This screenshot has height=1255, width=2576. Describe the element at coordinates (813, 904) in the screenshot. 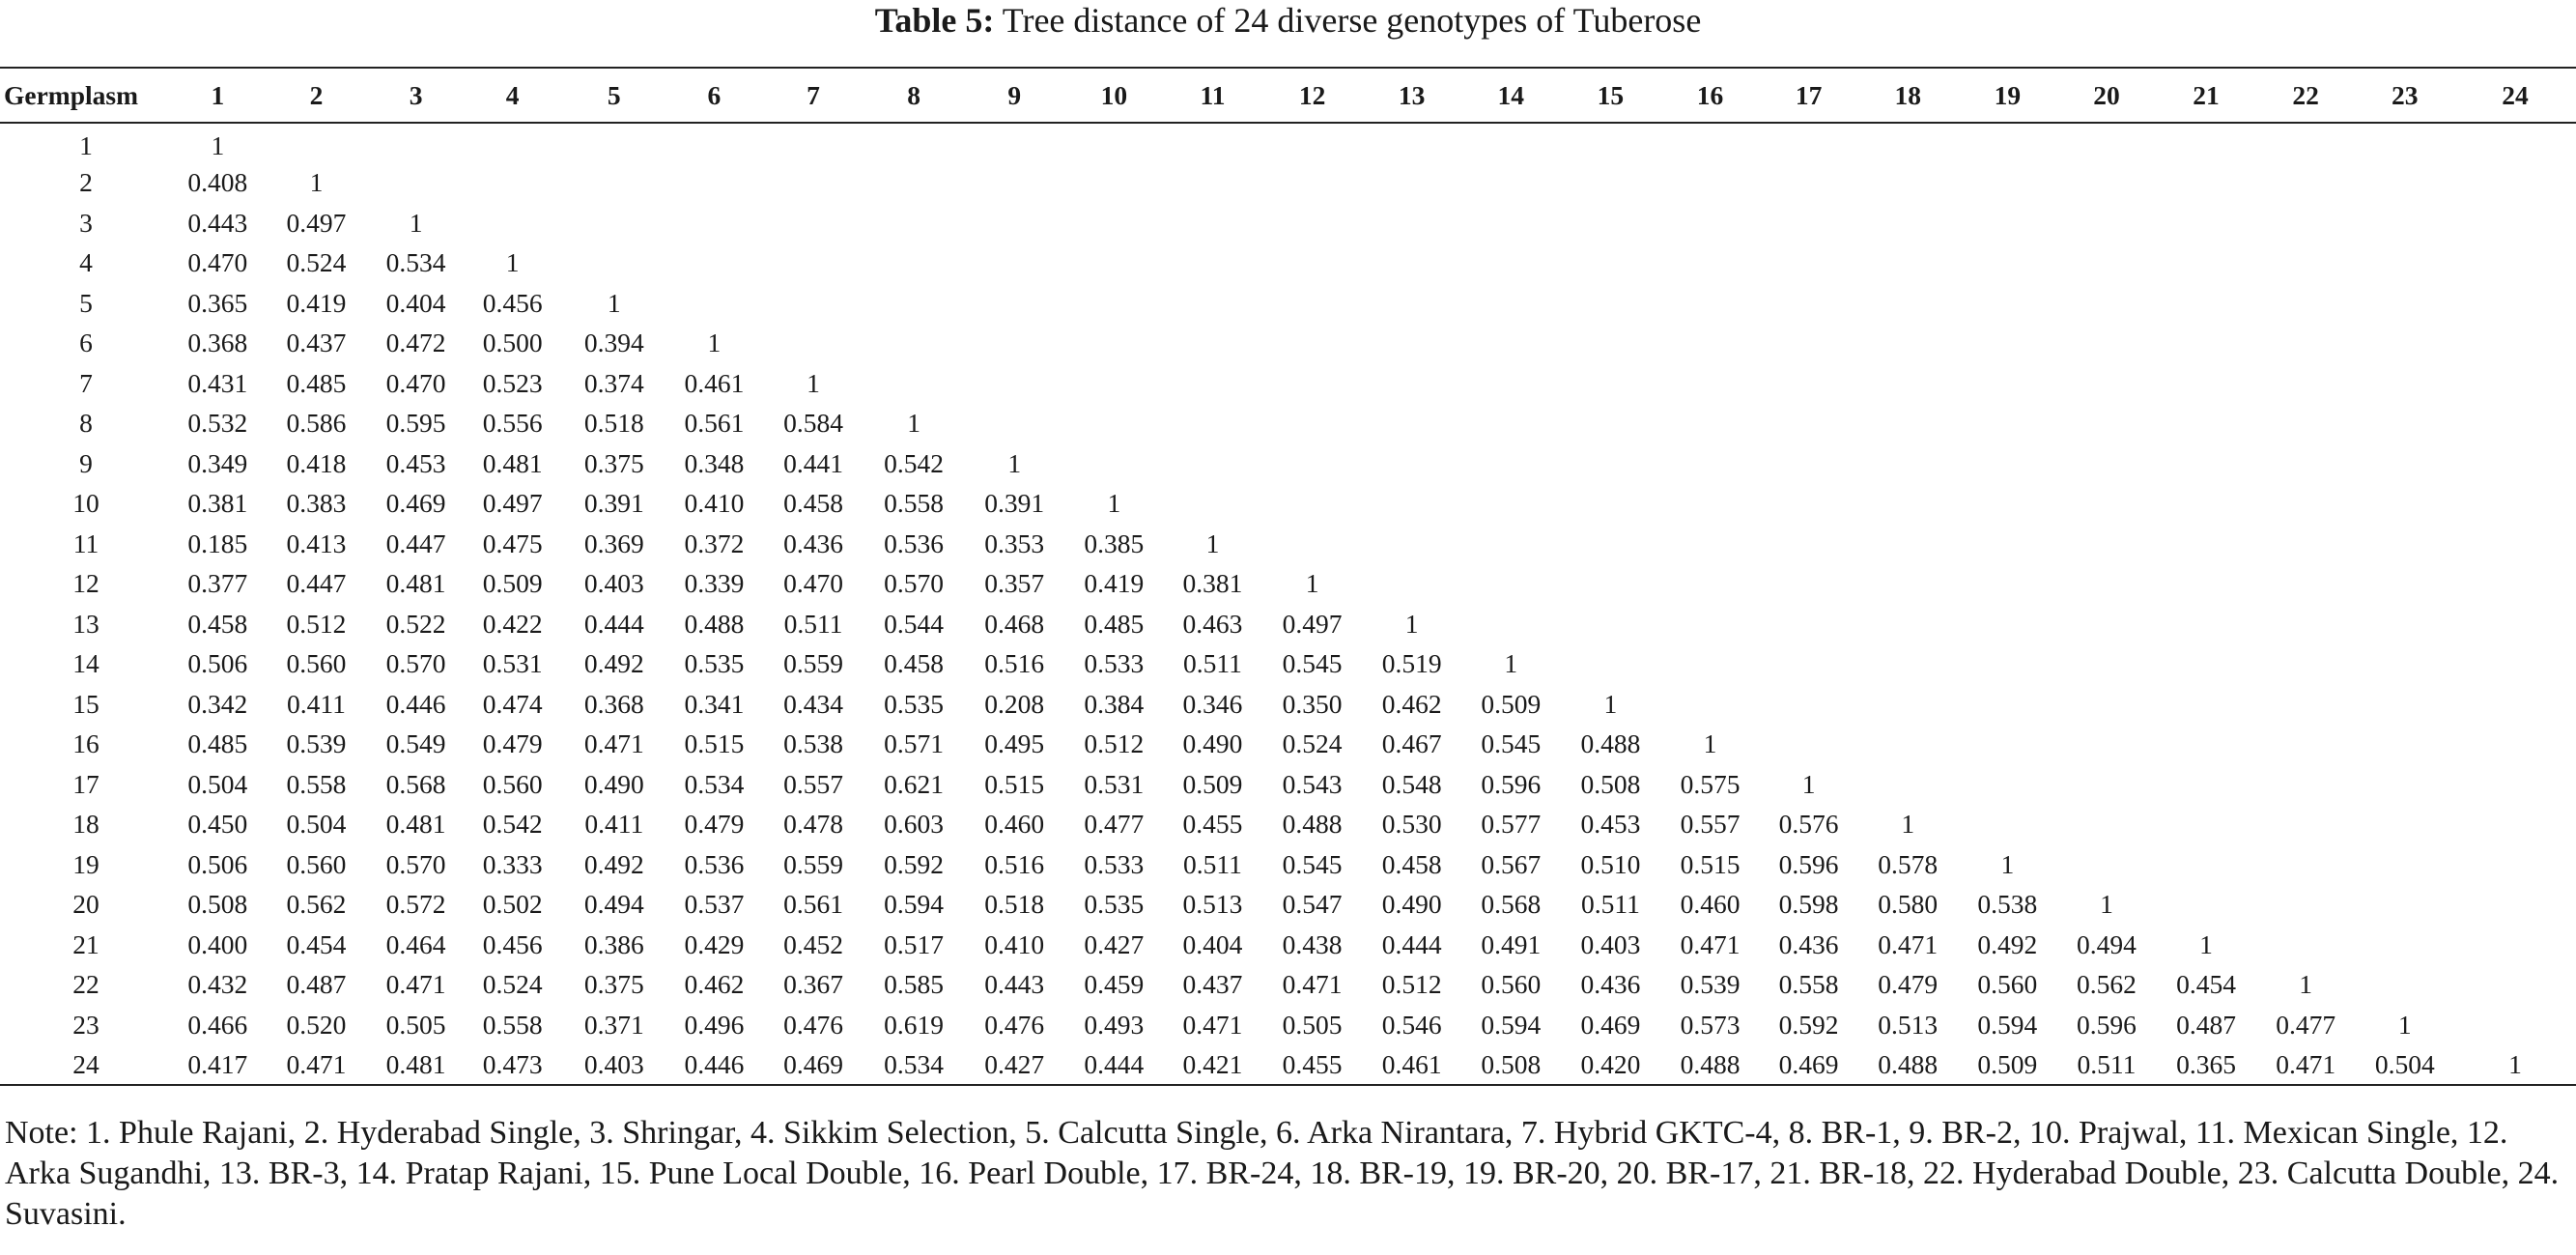

I see `table-cell: 0.561` at that location.